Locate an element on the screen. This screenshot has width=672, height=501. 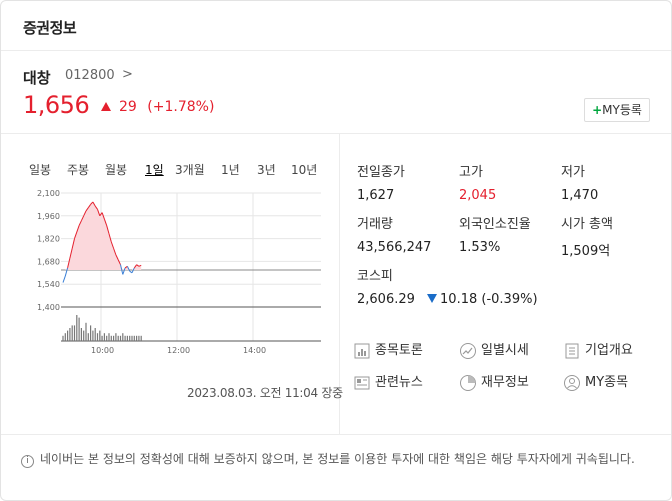
link-related-news: 관련뉴스 is located at coordinates (388, 383).